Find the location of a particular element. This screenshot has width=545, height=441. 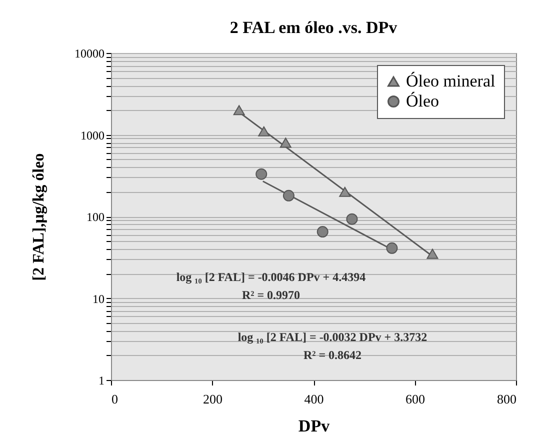

y-tick-label: 10 is located at coordinates (98, 299).